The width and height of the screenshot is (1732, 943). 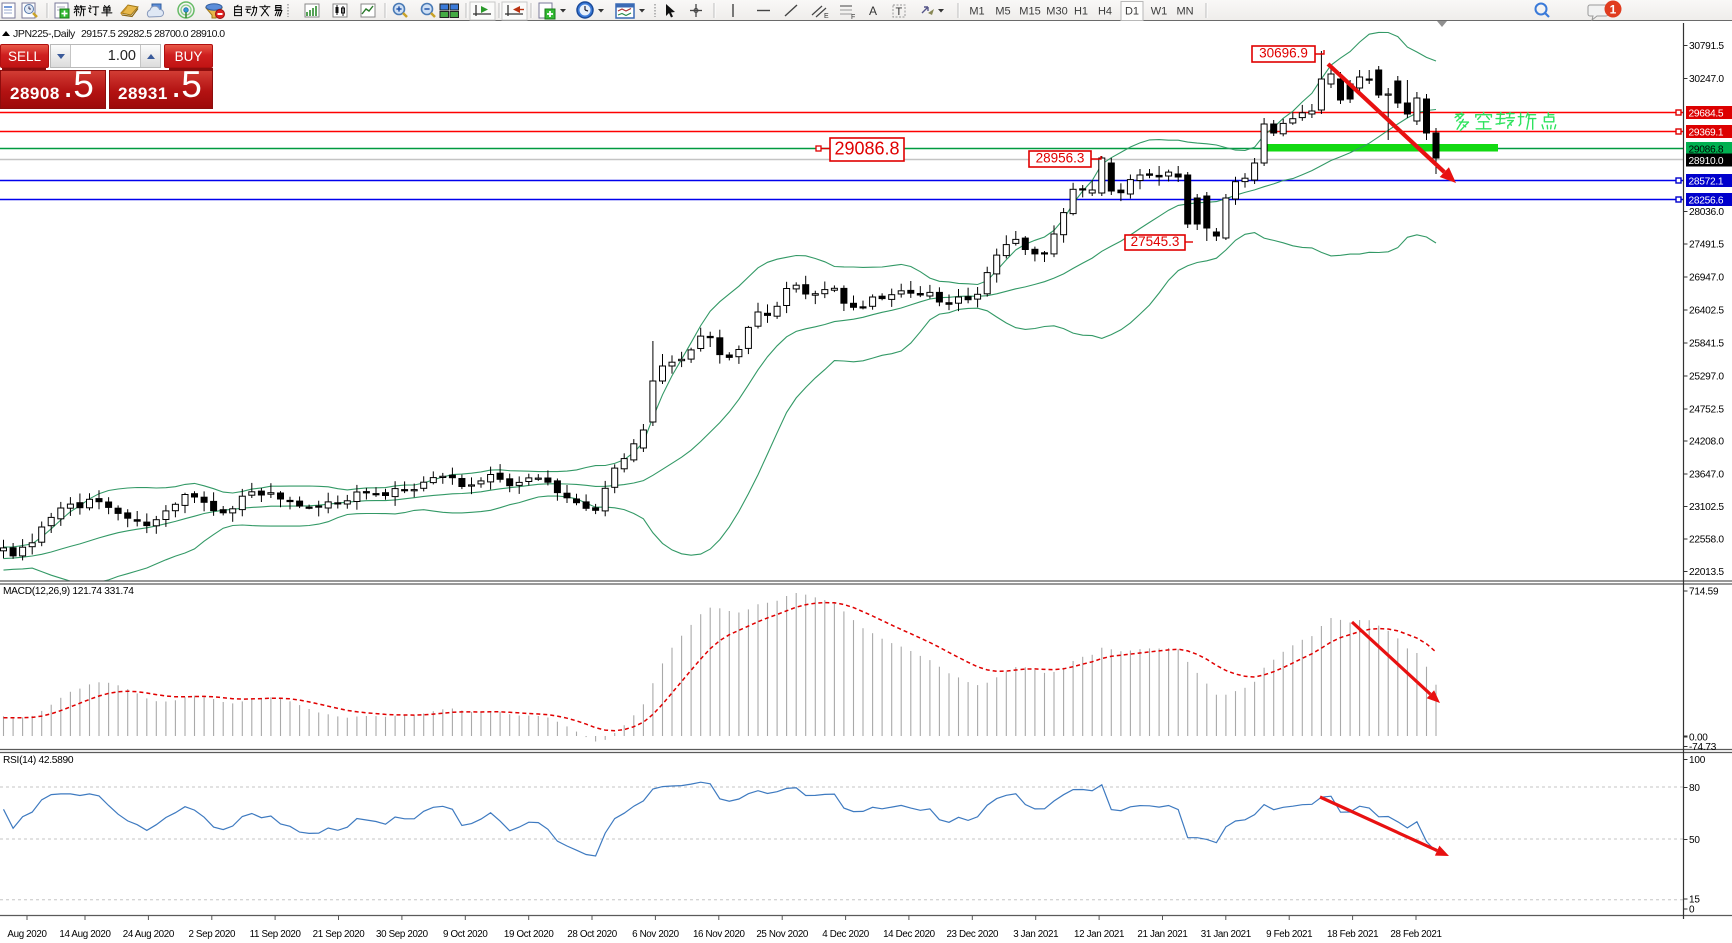 What do you see at coordinates (1703, 747) in the screenshot?
I see `svg-text: -74.73` at bounding box center [1703, 747].